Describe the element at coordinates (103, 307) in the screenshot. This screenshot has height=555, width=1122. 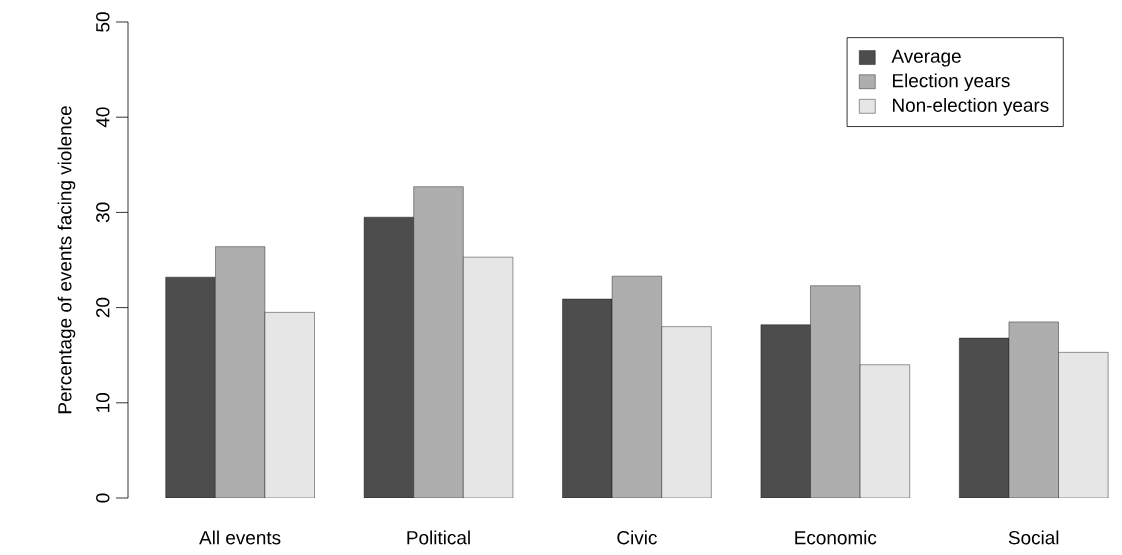
I see `y-tick-label: 20` at that location.